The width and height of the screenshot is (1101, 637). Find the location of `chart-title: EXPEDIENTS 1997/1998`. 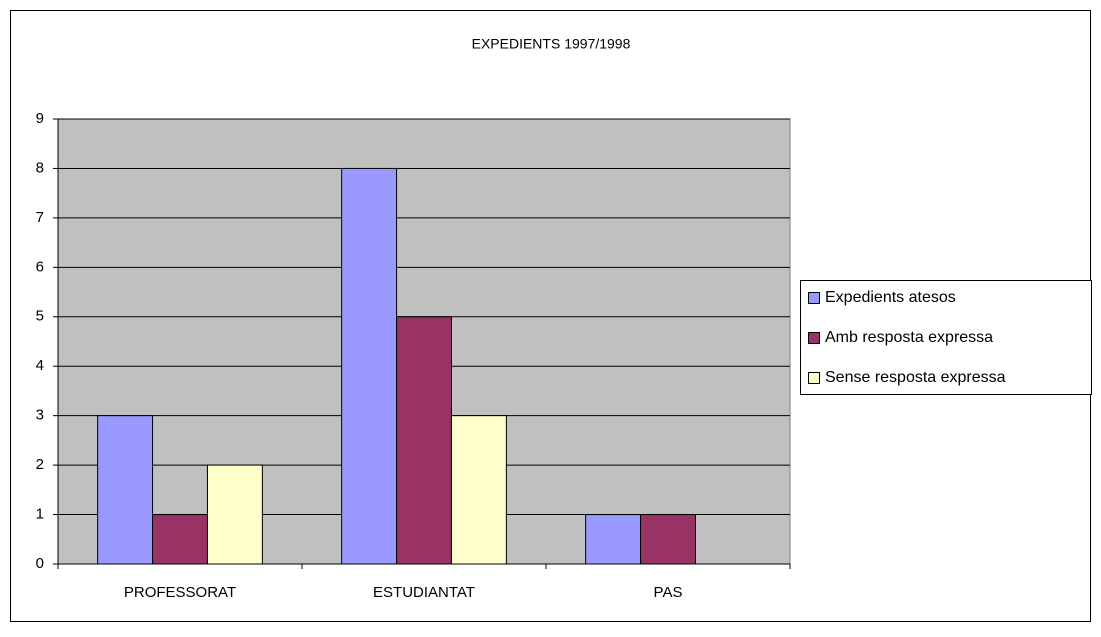

chart-title: EXPEDIENTS 1997/1998 is located at coordinates (551, 44).